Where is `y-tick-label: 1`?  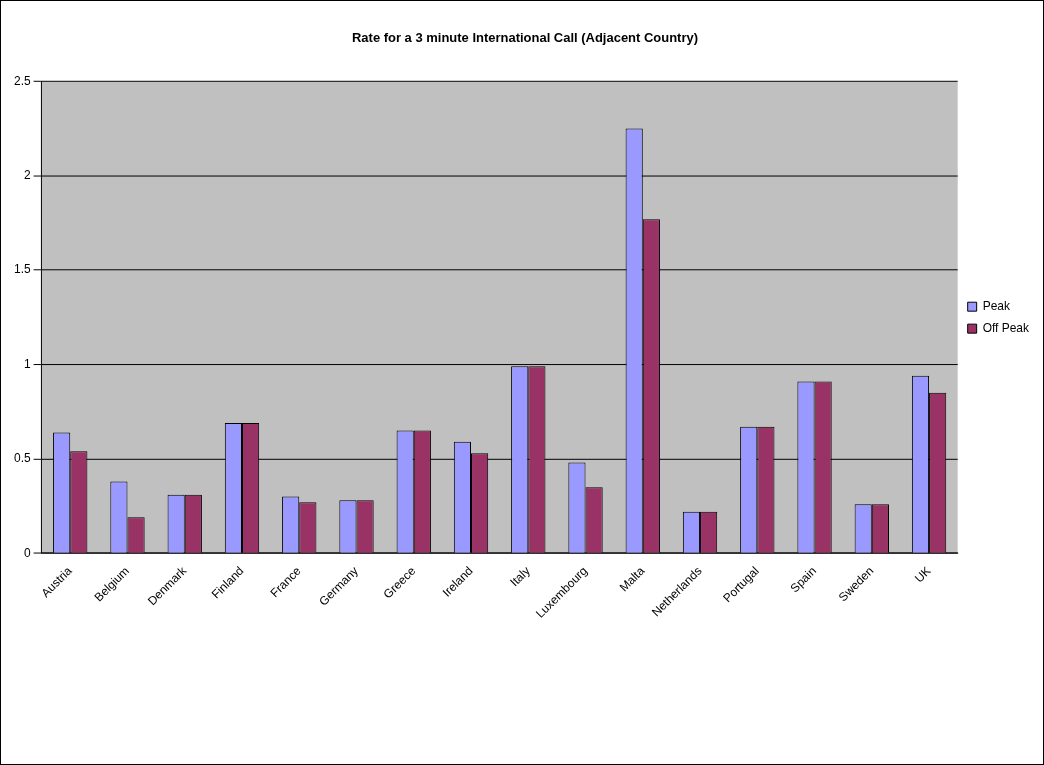
y-tick-label: 1 is located at coordinates (27, 363).